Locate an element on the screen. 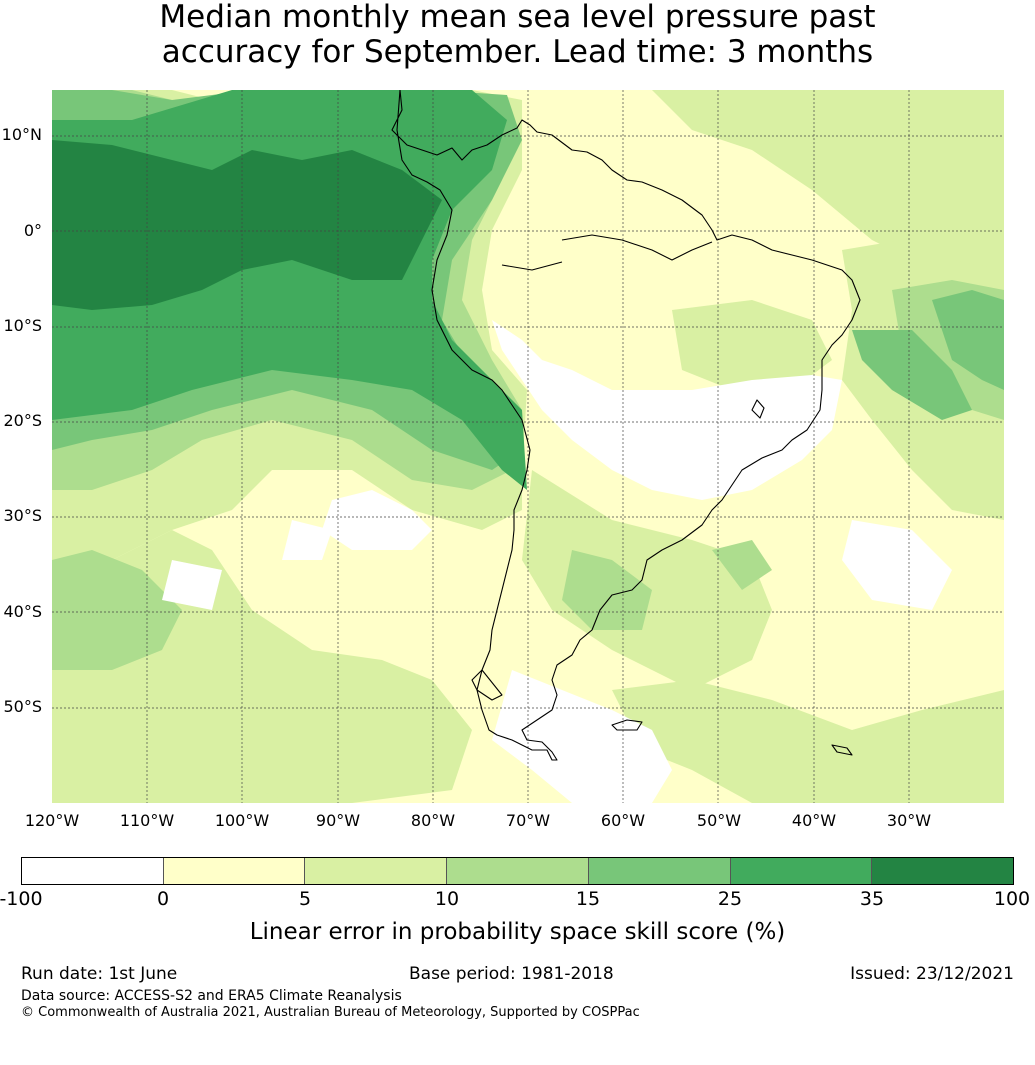  lon-label-90w: 90°W is located at coordinates (338, 820).